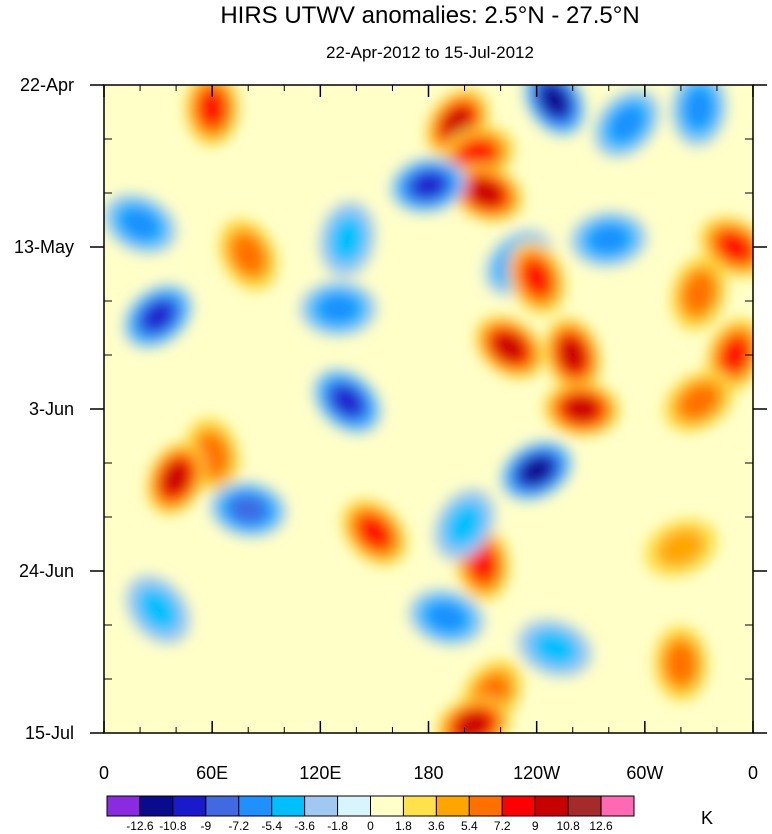 This screenshot has height=834, width=772. What do you see at coordinates (337, 826) in the screenshot?
I see `colorbar-label: -1.8` at bounding box center [337, 826].